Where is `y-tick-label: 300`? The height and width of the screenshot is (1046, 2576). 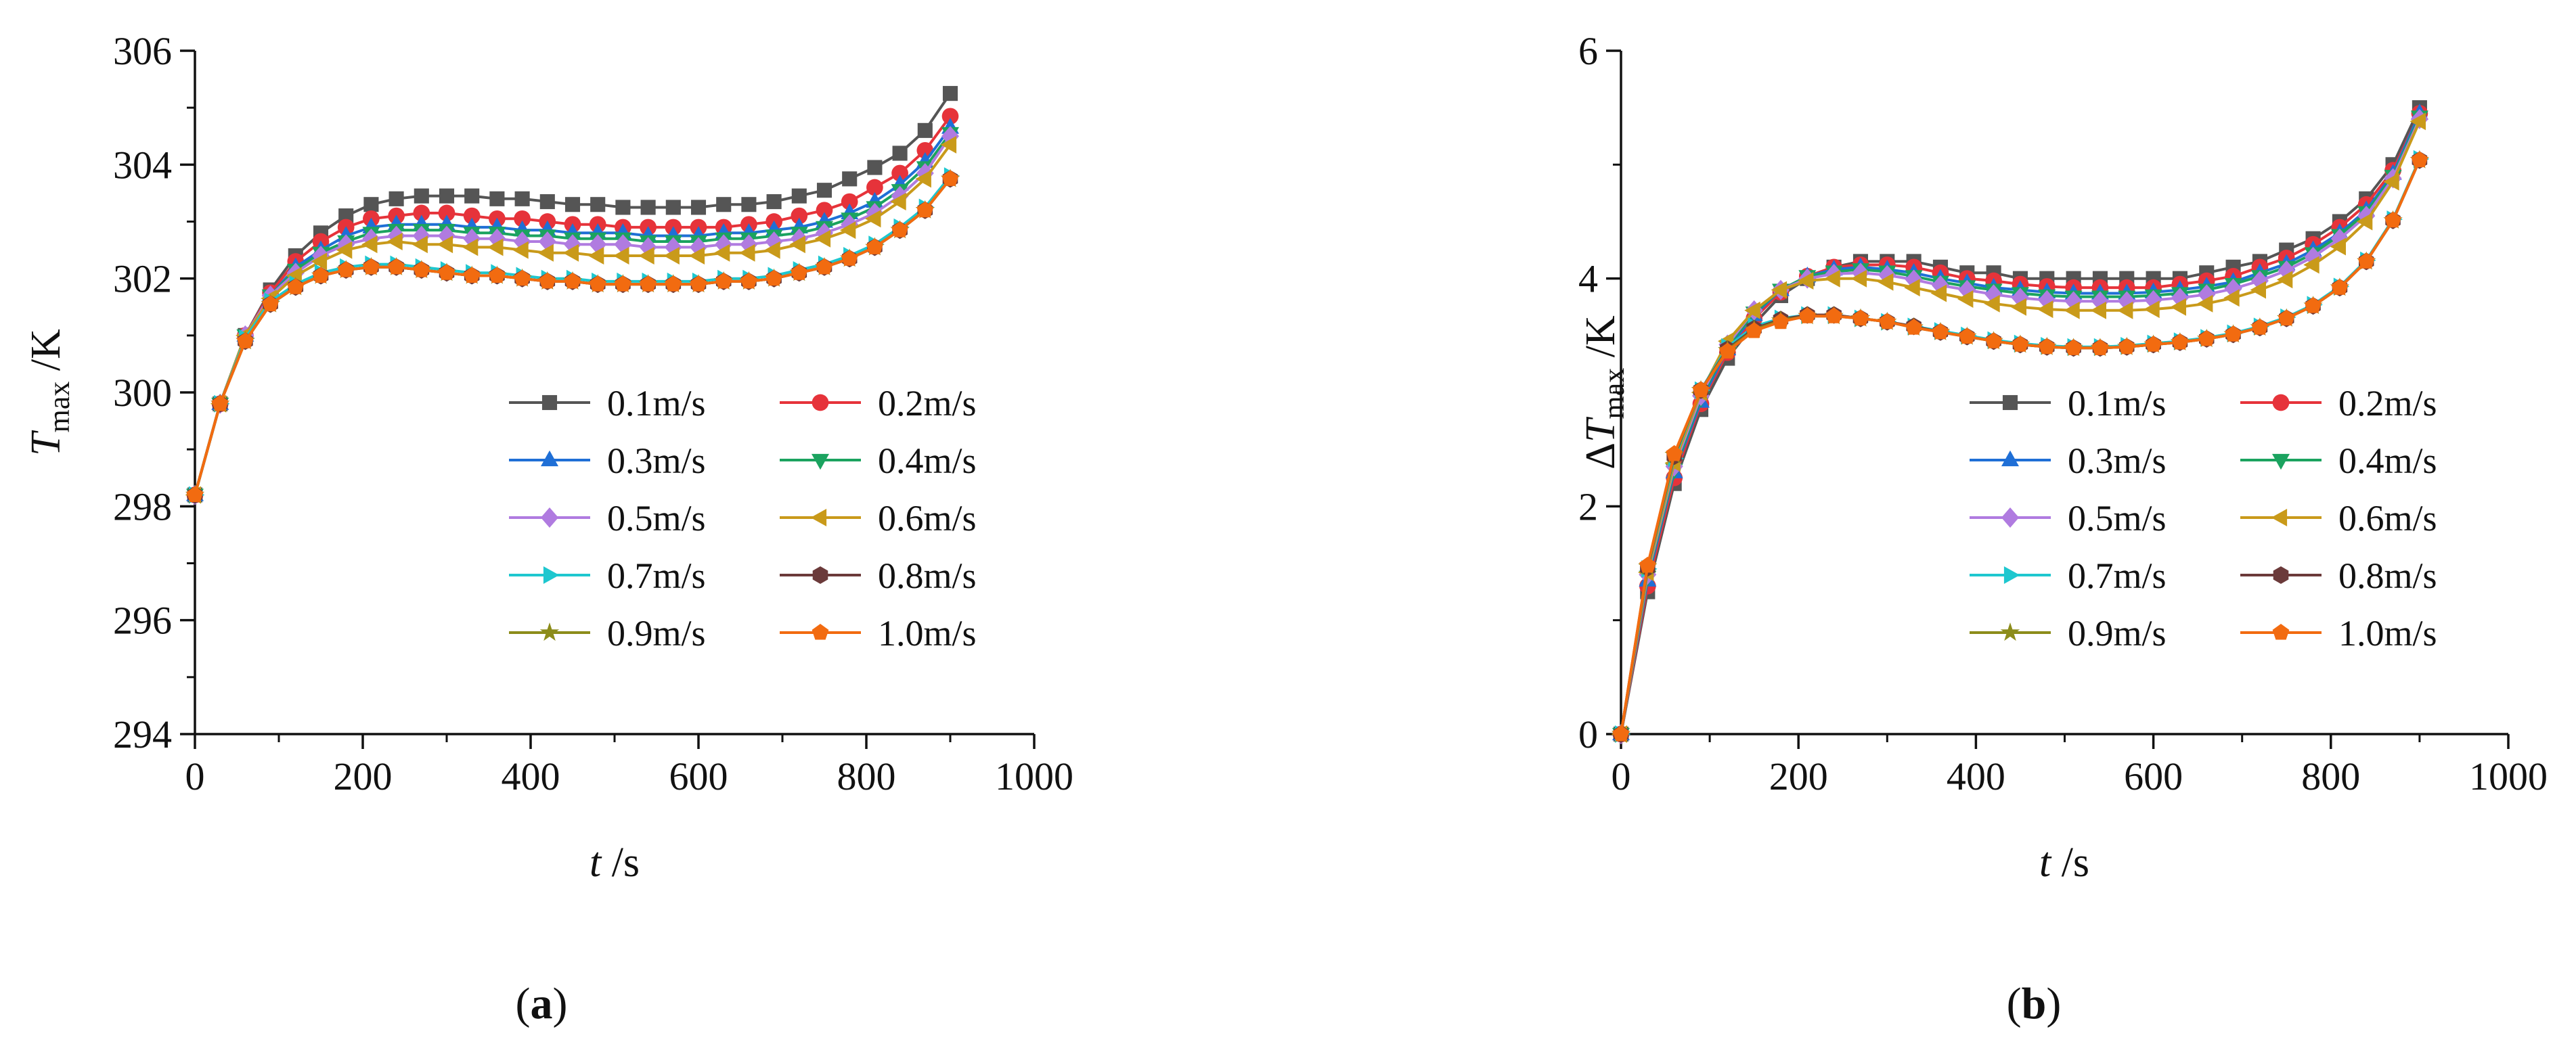
y-tick-label: 300 is located at coordinates (142, 393).